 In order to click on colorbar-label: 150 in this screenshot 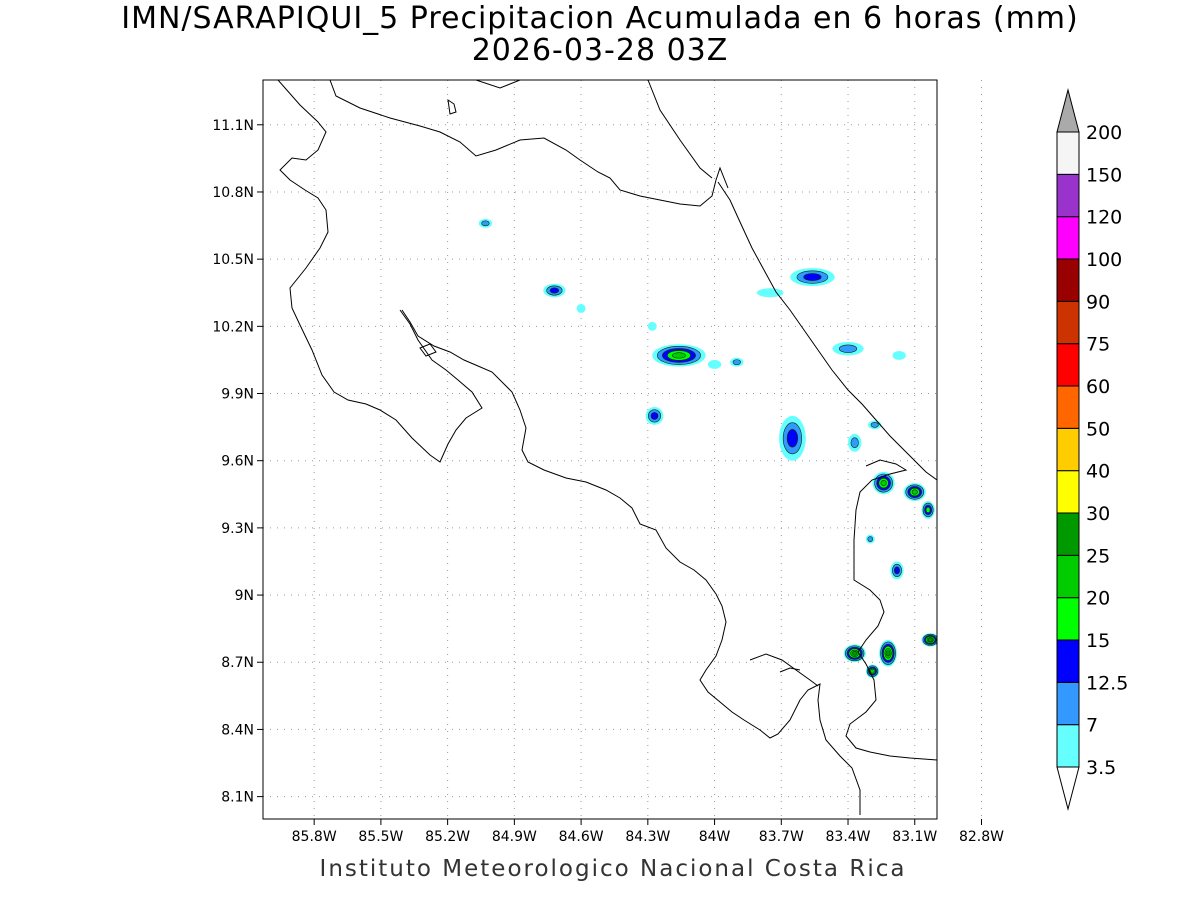, I will do `click(1104, 175)`.